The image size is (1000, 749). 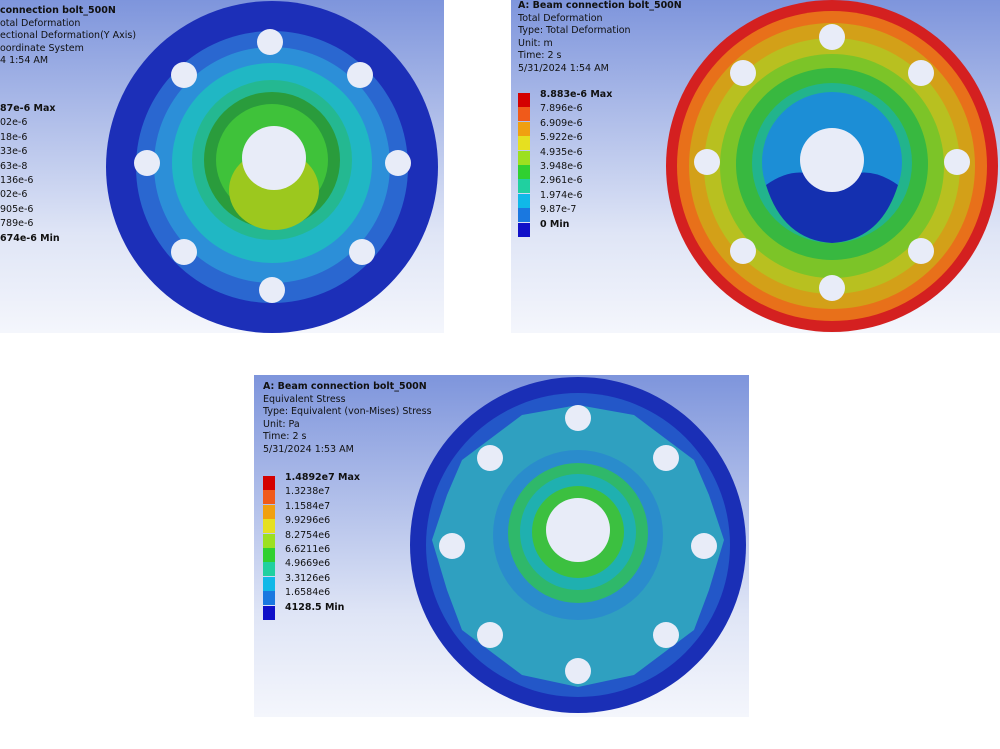 What do you see at coordinates (563, 68) in the screenshot?
I see `header-line: 5/31/2024 1:54 AM` at bounding box center [563, 68].